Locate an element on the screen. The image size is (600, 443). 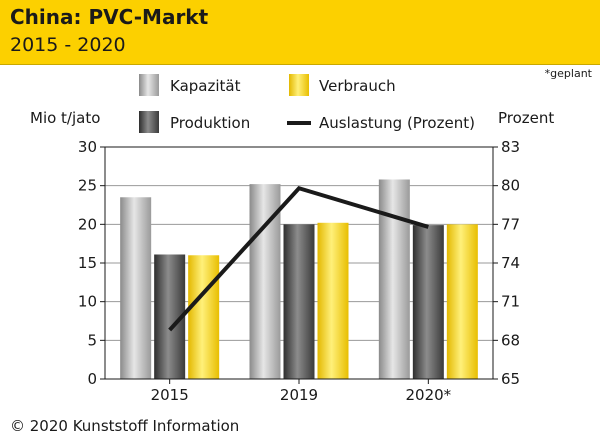
legend-label-verbrauch: Verbrauch is located at coordinates (357, 86).